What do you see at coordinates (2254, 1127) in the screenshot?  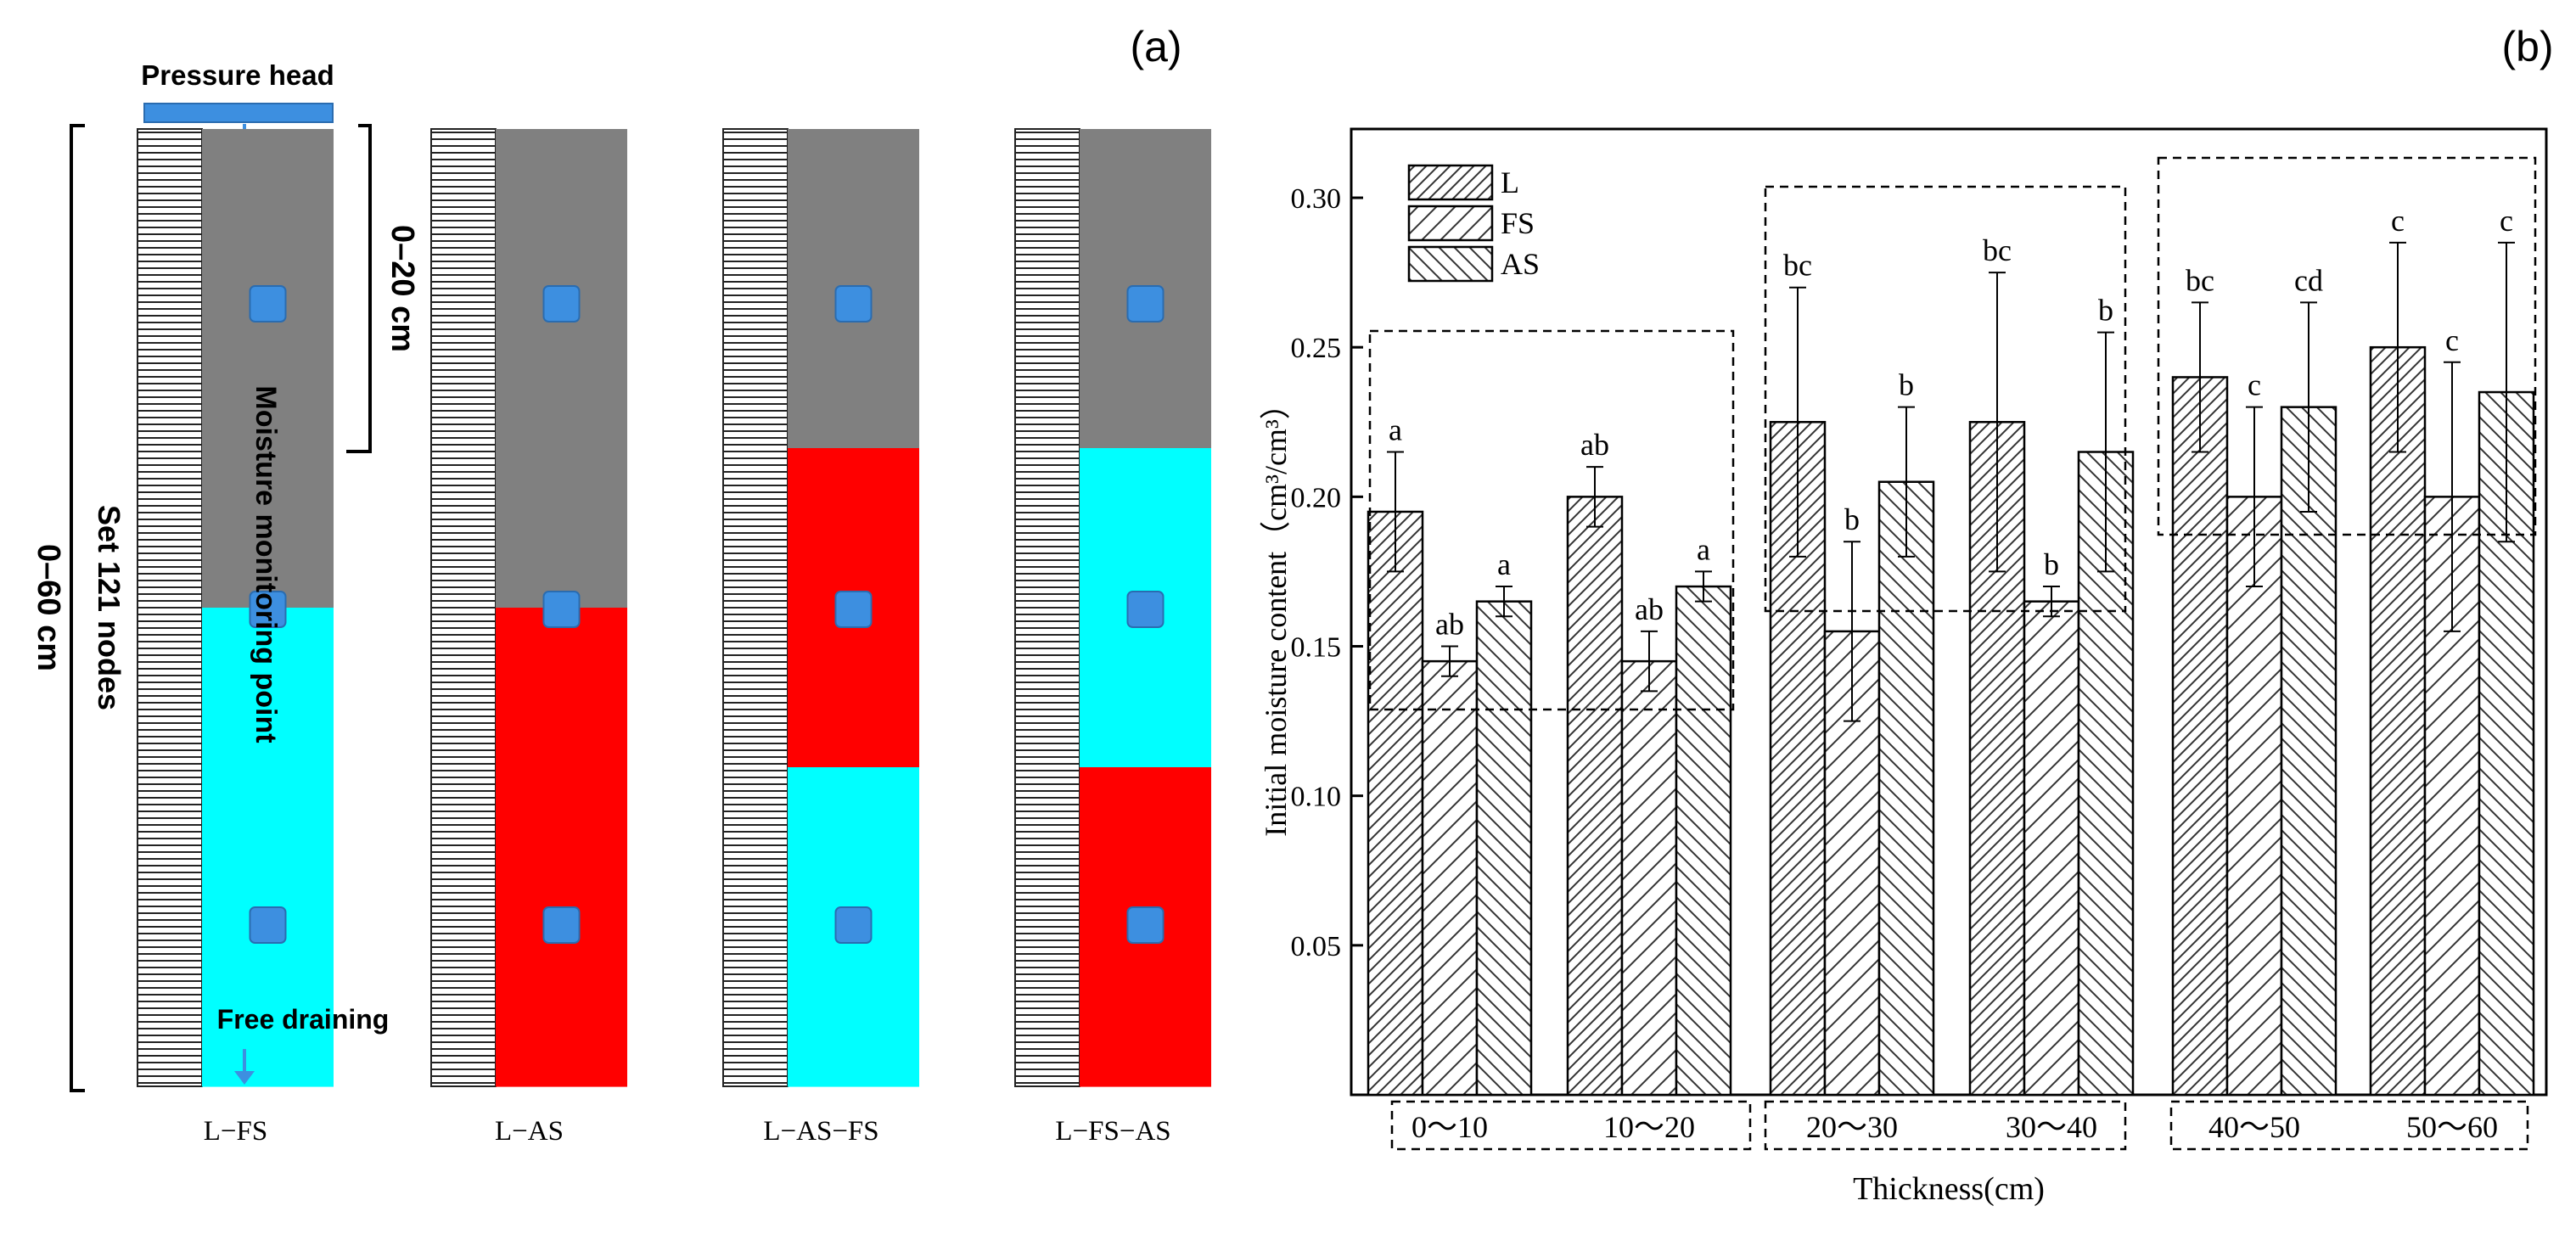 I see `x-tick-label: 40～50` at bounding box center [2254, 1127].